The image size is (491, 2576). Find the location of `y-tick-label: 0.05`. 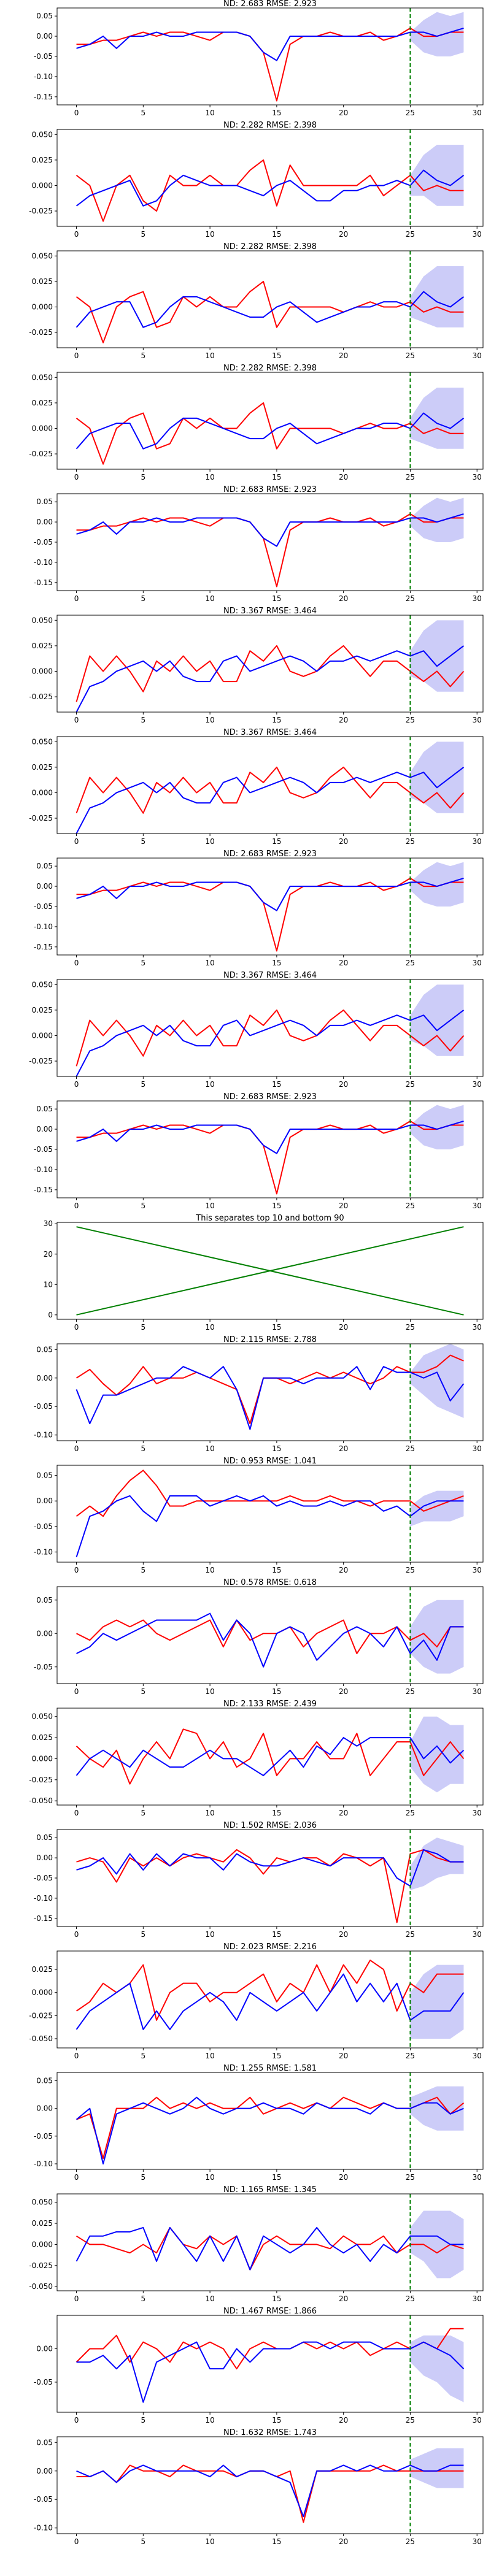

y-tick-label: 0.05 is located at coordinates (45, 1600).